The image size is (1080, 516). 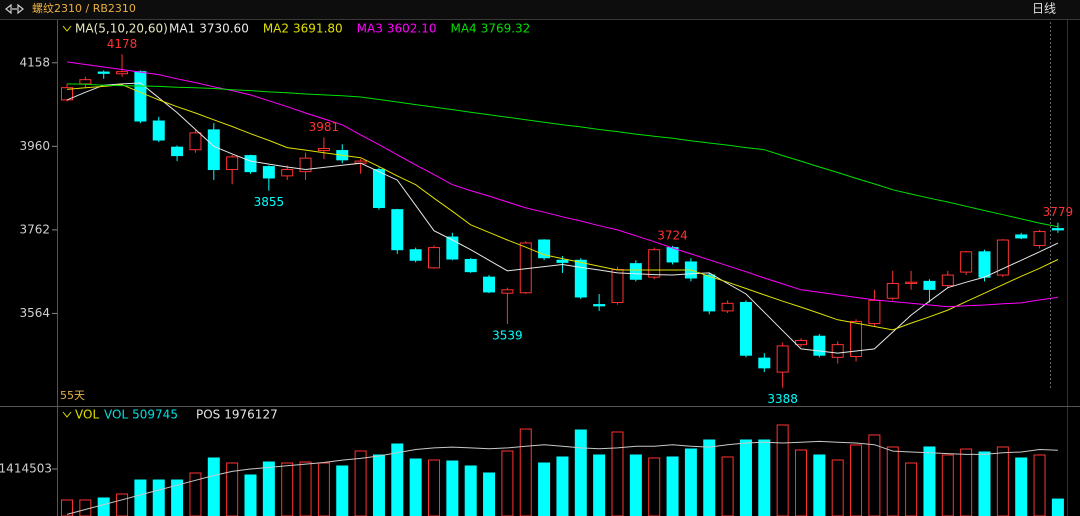 What do you see at coordinates (506, 29) in the screenshot?
I see `legend-value: 3769.32` at bounding box center [506, 29].